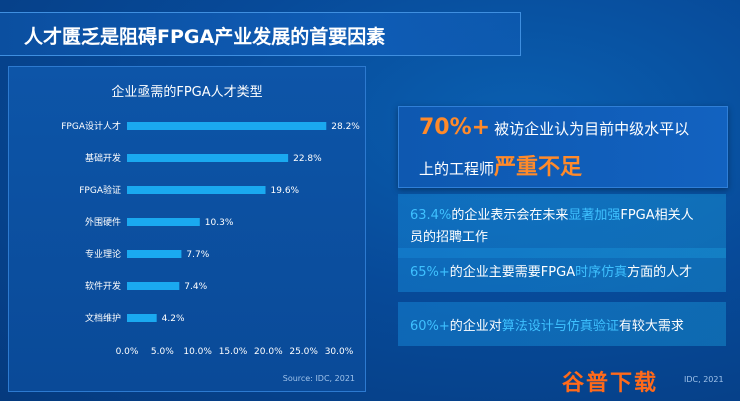 This screenshot has height=401, width=740. I want to click on category-label: 文档维护, so click(103, 318).